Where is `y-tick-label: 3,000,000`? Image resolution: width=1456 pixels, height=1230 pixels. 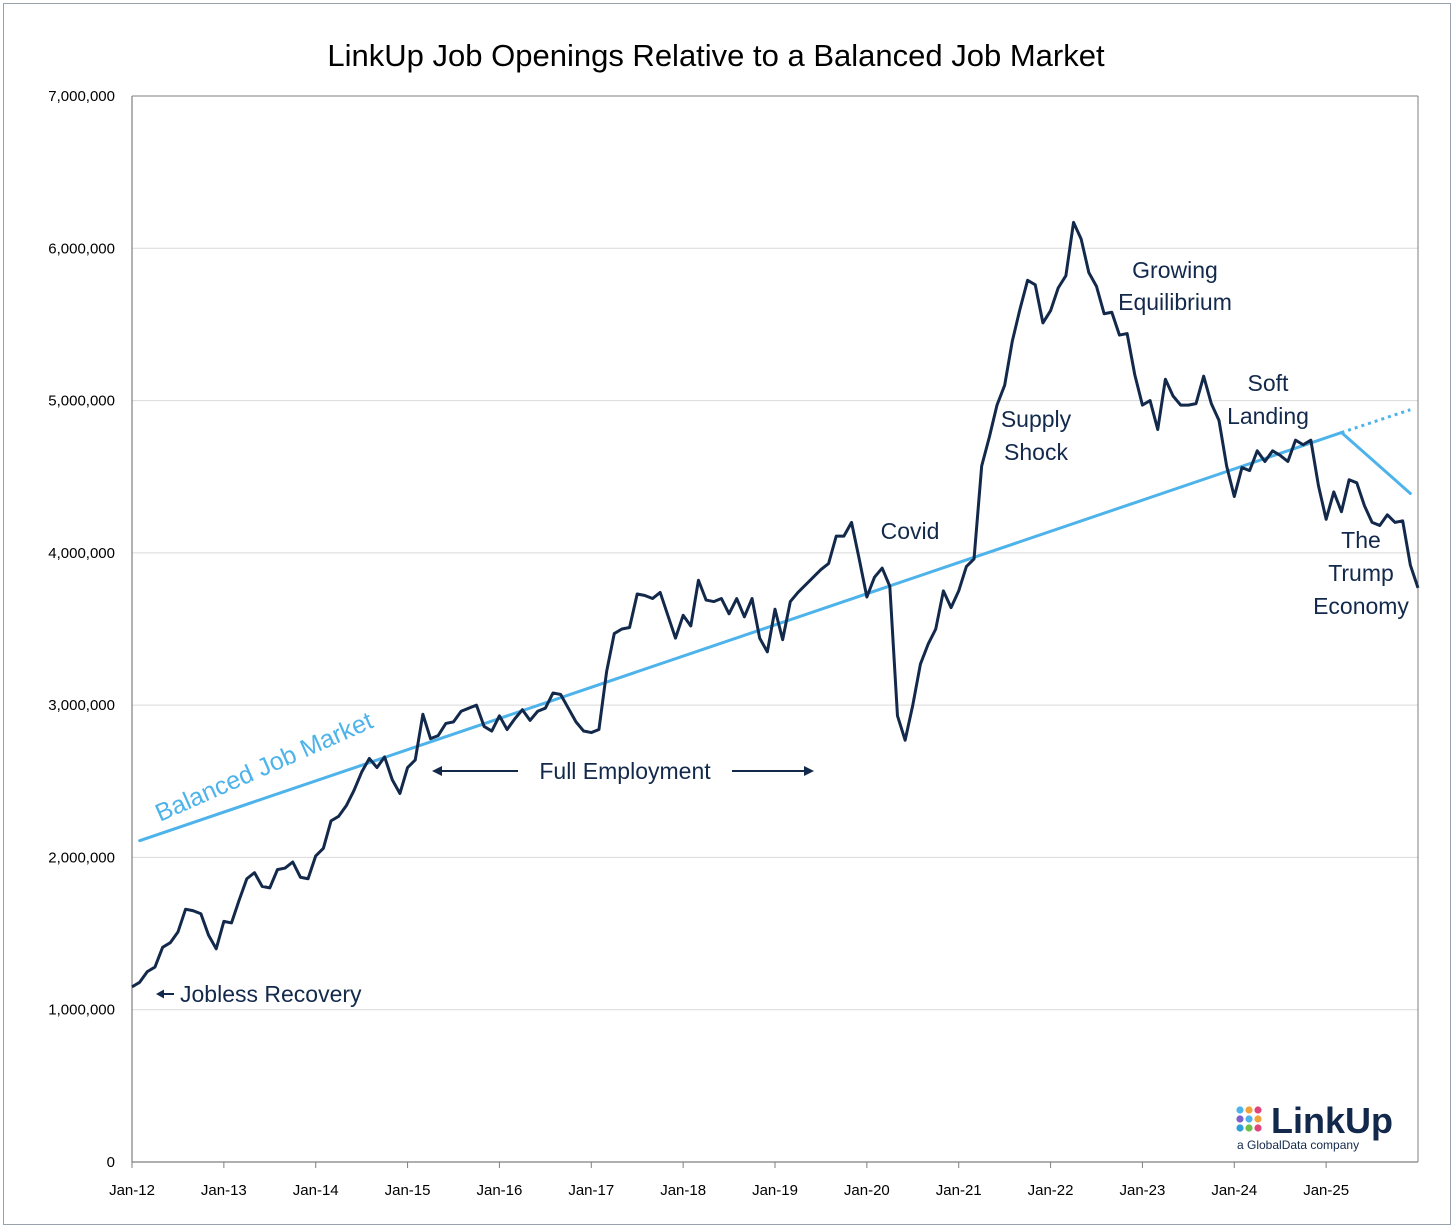 y-tick-label: 3,000,000 is located at coordinates (81, 705).